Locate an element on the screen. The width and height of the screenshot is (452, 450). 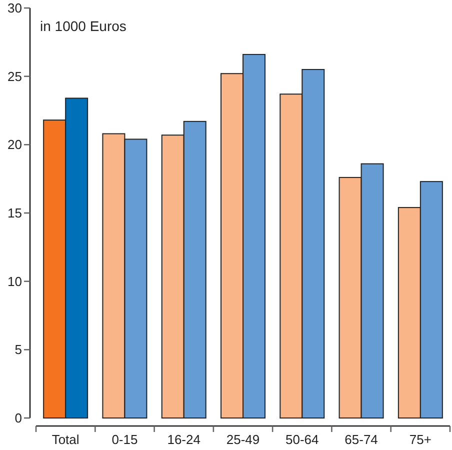
y-tick-label: 0 is located at coordinates (18, 418).